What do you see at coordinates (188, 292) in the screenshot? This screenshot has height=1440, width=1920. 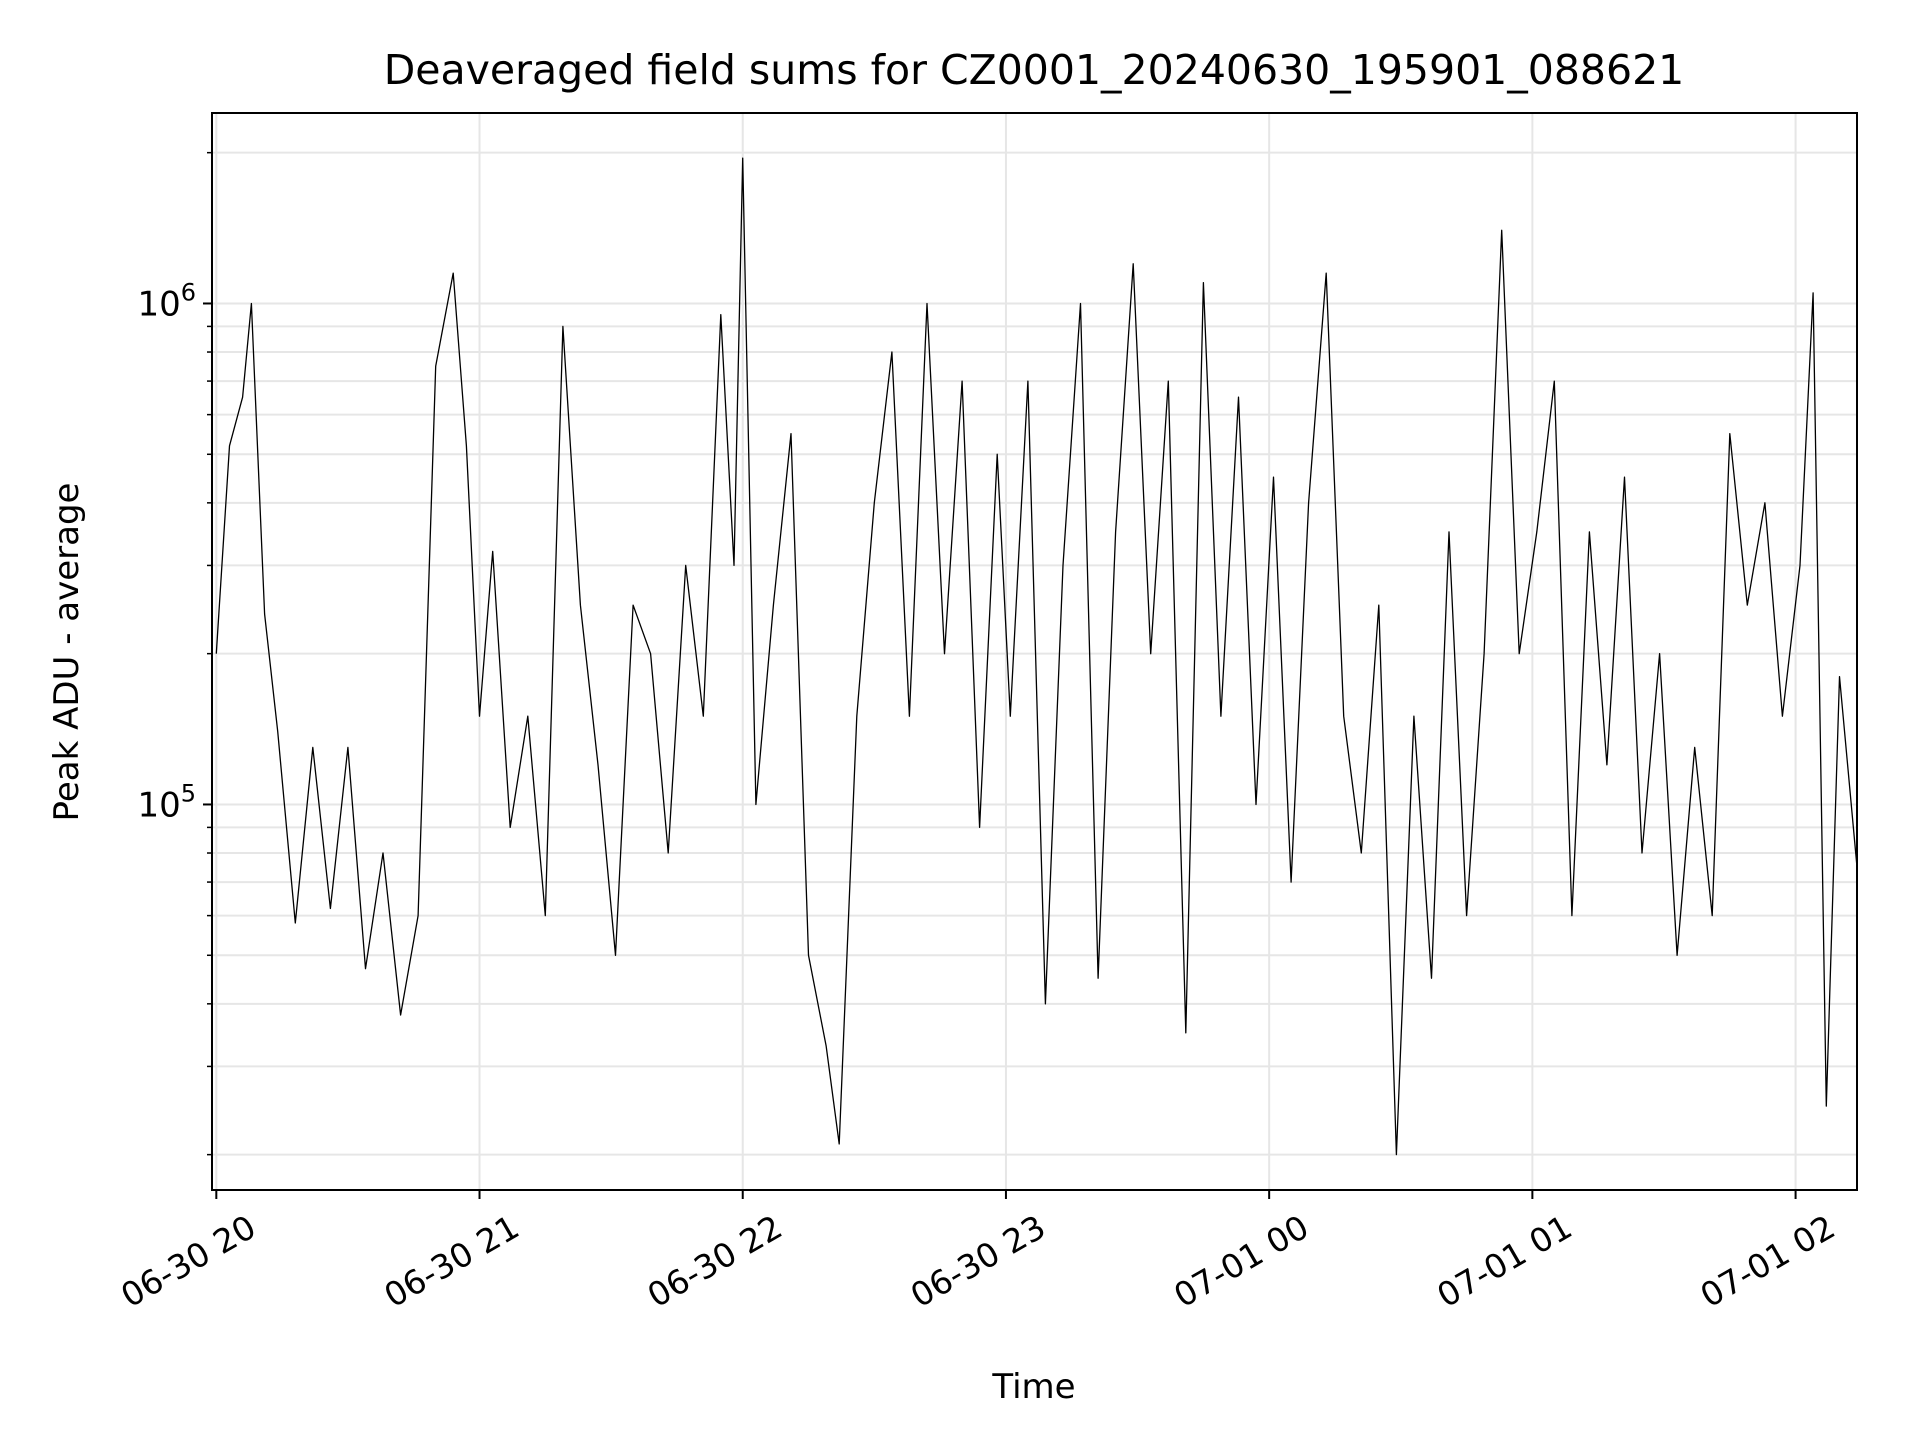 I see `y-tick-label-exponent: 6` at bounding box center [188, 292].